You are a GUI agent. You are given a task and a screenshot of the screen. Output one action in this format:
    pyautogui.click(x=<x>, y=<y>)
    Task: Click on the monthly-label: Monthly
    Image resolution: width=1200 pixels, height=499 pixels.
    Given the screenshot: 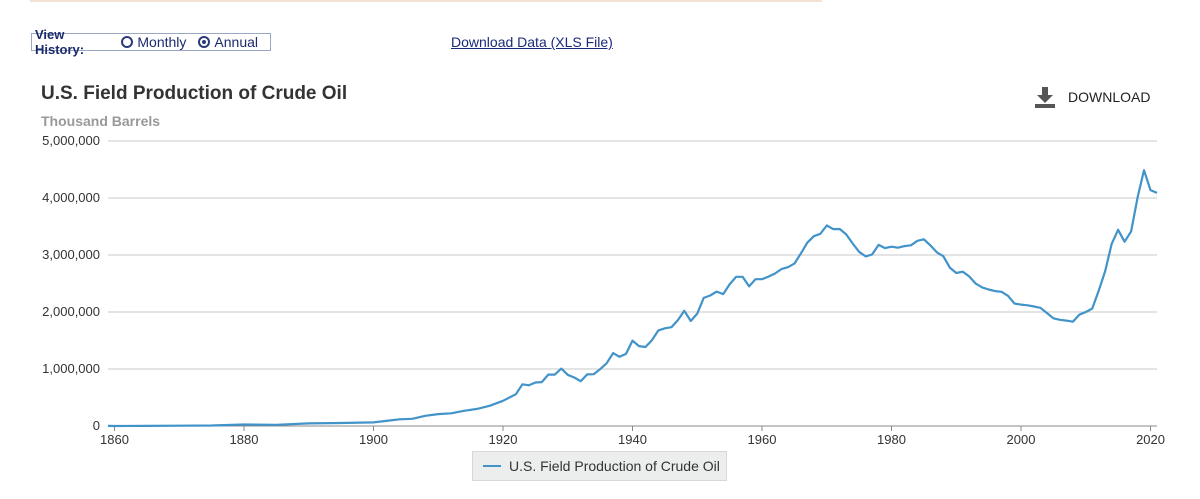 What is the action you would take?
    pyautogui.click(x=162, y=42)
    